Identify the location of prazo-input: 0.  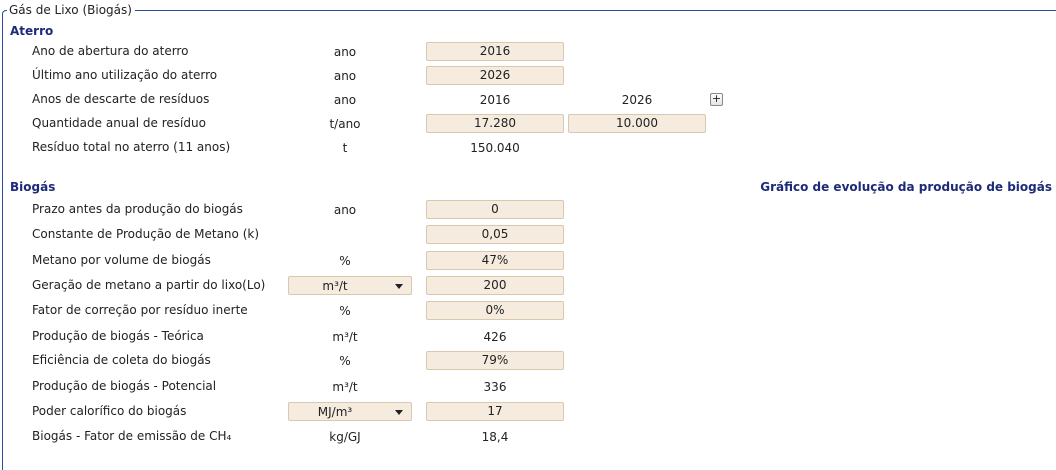
(495, 209).